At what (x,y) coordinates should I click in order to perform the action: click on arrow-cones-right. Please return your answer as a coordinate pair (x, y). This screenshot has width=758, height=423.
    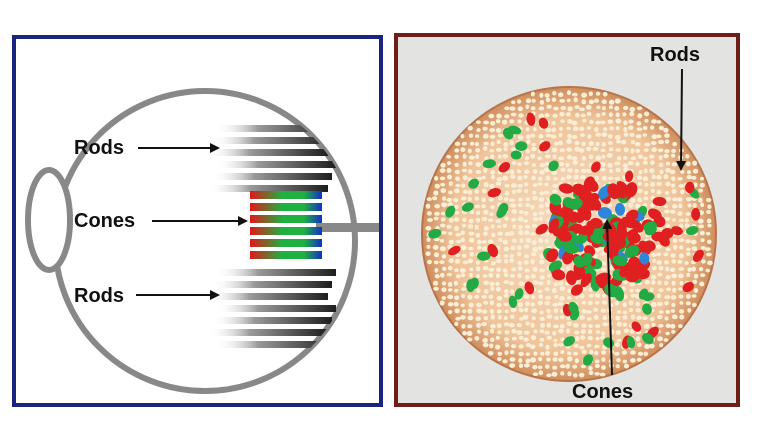
    Looking at the image, I should click on (607, 297).